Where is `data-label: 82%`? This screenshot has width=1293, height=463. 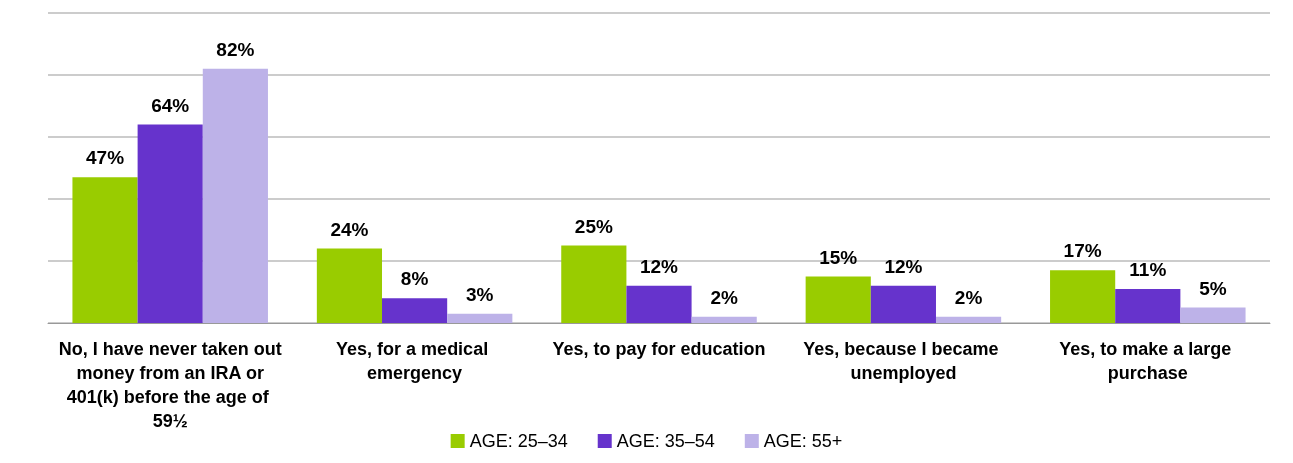
data-label: 82% is located at coordinates (235, 49).